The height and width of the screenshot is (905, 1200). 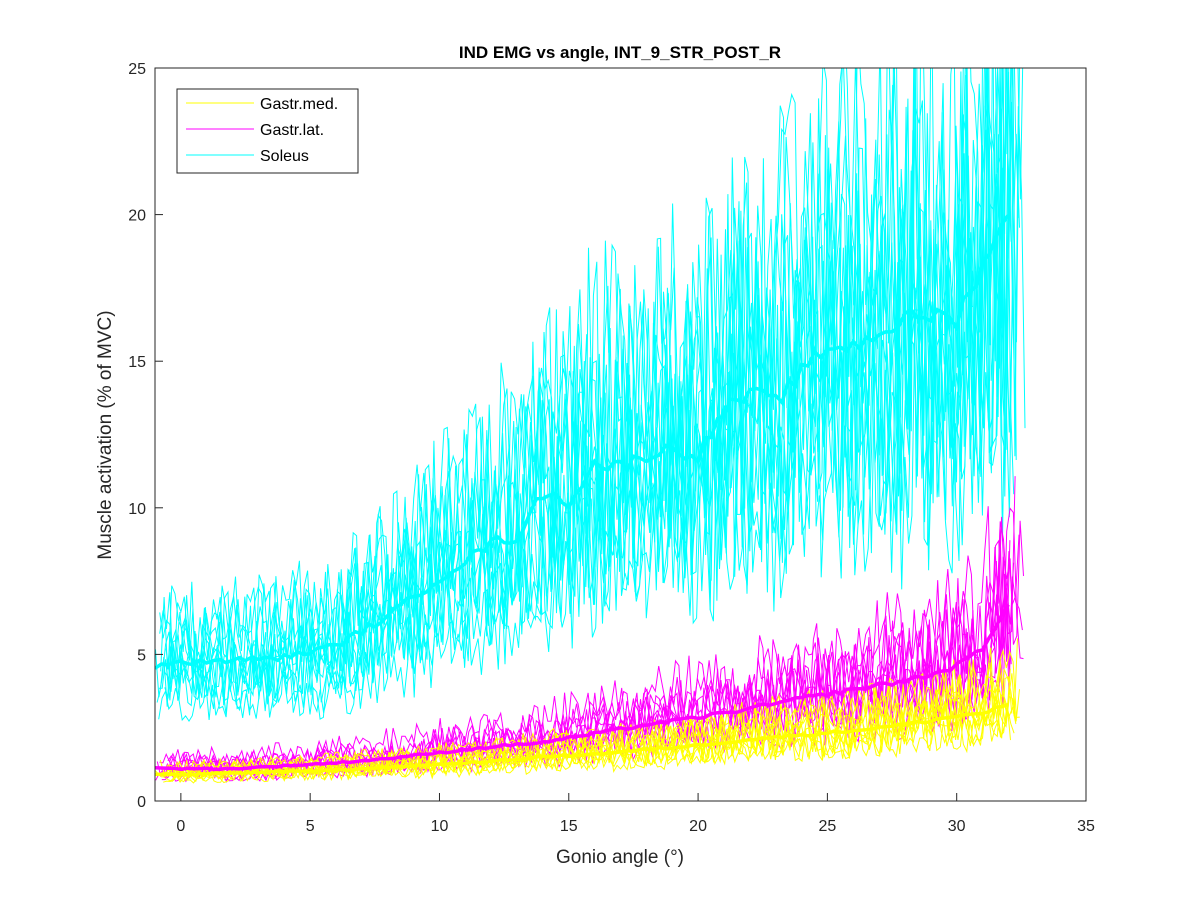 What do you see at coordinates (635, 814) in the screenshot?
I see `x-axis-ticks: 0 5 10 15 20 25 30 35` at bounding box center [635, 814].